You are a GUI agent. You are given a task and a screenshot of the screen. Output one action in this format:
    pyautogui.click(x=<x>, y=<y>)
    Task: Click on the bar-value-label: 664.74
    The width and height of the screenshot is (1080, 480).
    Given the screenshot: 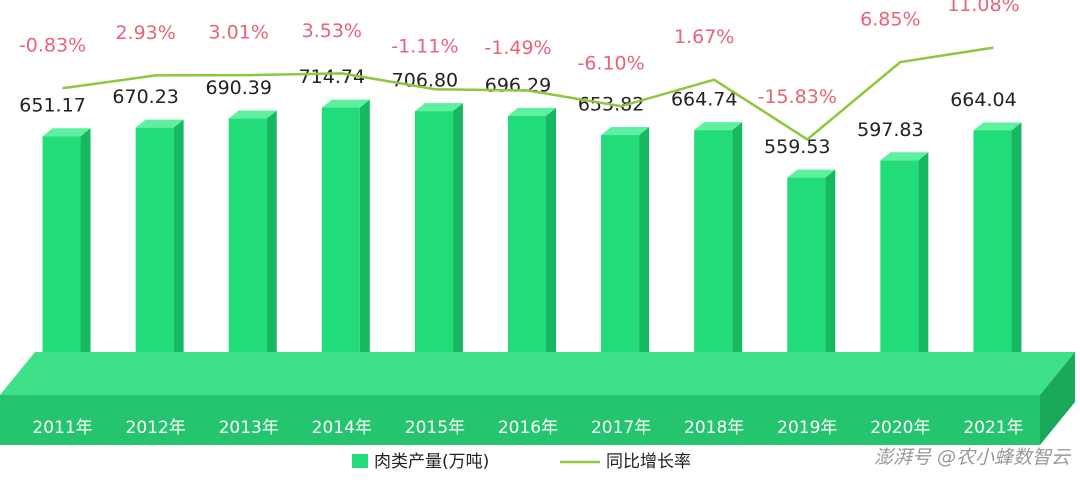 What is the action you would take?
    pyautogui.click(x=704, y=100)
    